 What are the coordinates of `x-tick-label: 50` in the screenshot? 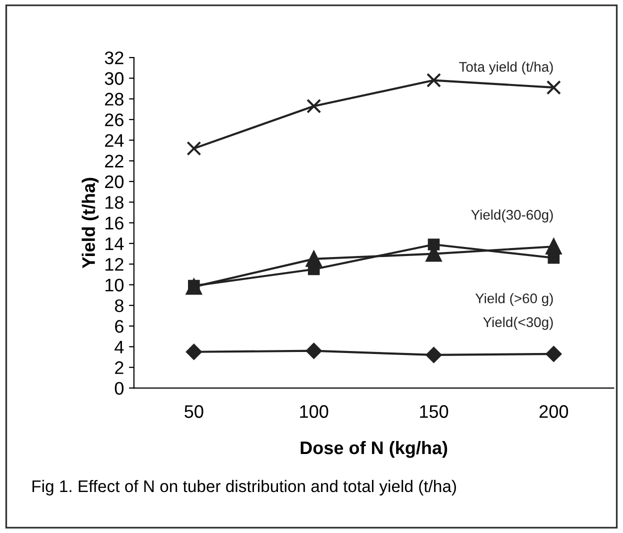 It's located at (194, 411).